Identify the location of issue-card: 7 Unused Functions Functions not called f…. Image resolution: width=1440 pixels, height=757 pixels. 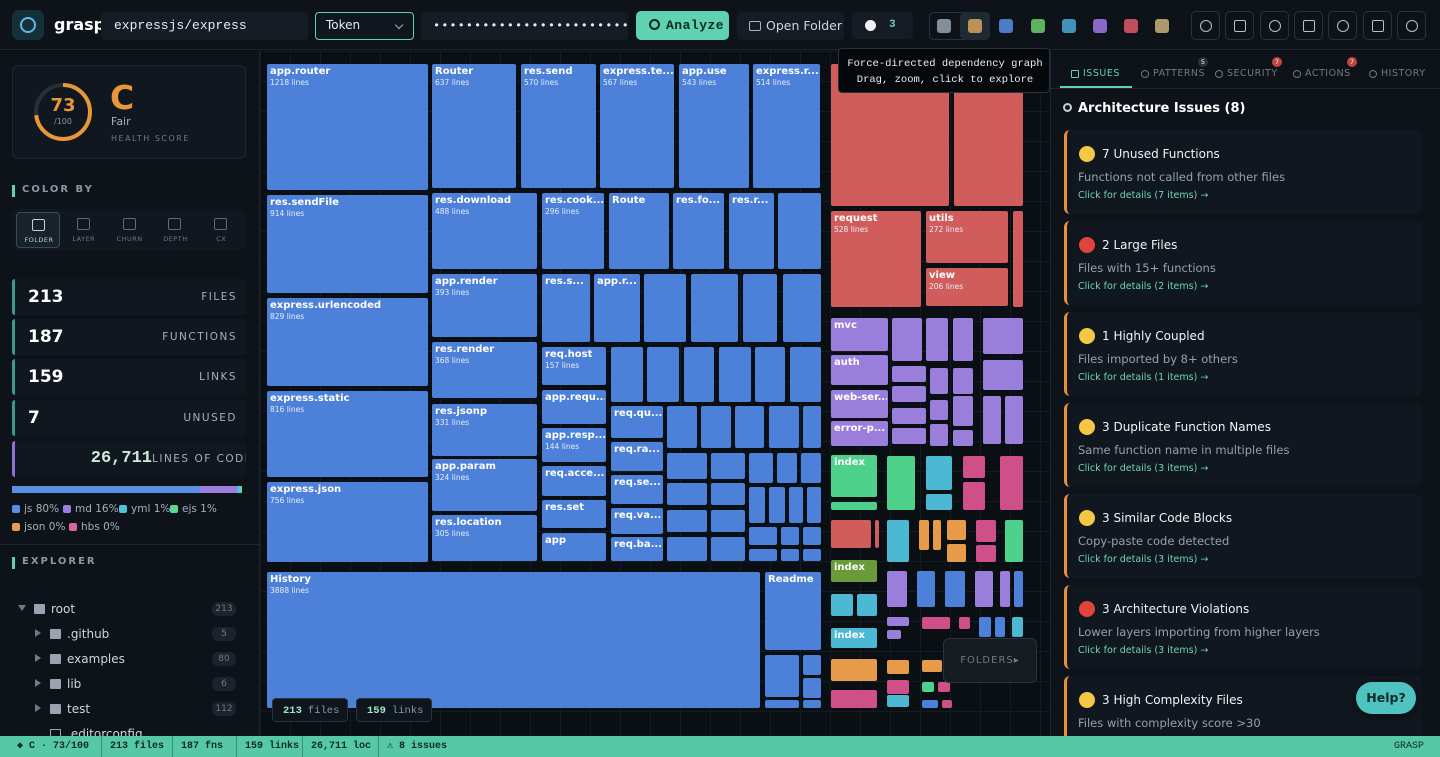
(1243, 172).